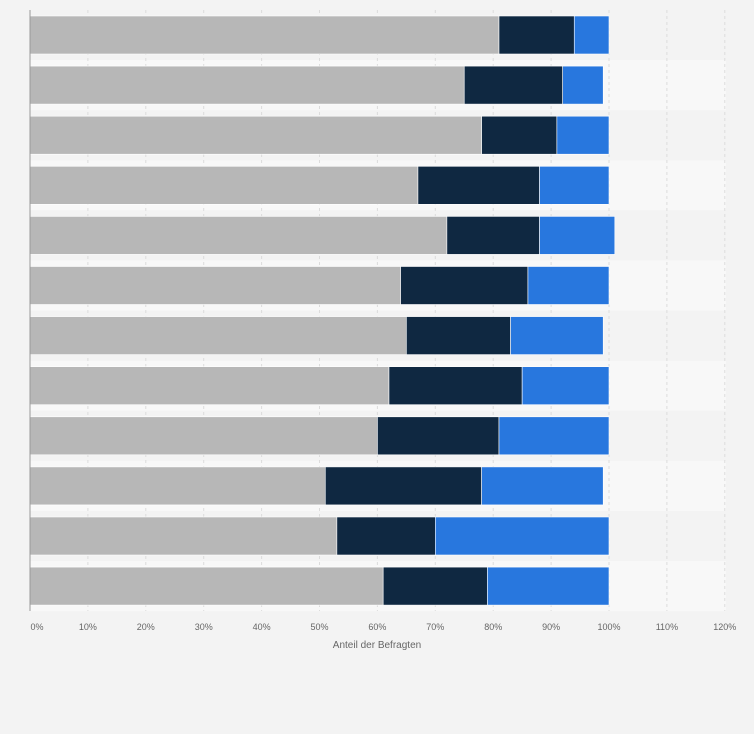  Describe the element at coordinates (435, 627) in the screenshot. I see `x-tick-label: 70%` at that location.